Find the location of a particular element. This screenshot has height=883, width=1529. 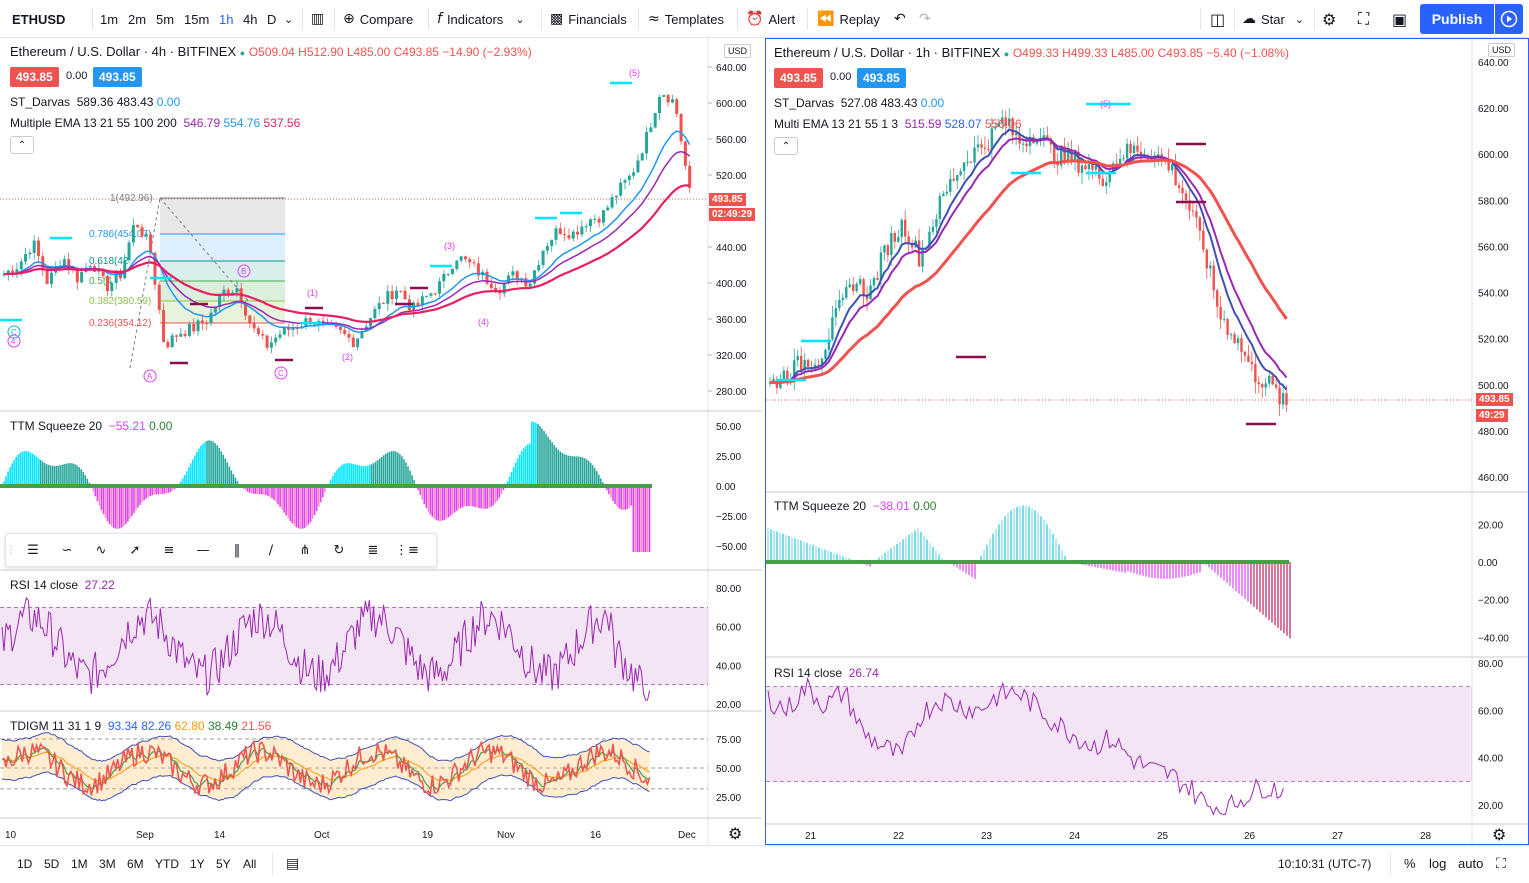

timeframe-5m: 5m is located at coordinates (165, 19).